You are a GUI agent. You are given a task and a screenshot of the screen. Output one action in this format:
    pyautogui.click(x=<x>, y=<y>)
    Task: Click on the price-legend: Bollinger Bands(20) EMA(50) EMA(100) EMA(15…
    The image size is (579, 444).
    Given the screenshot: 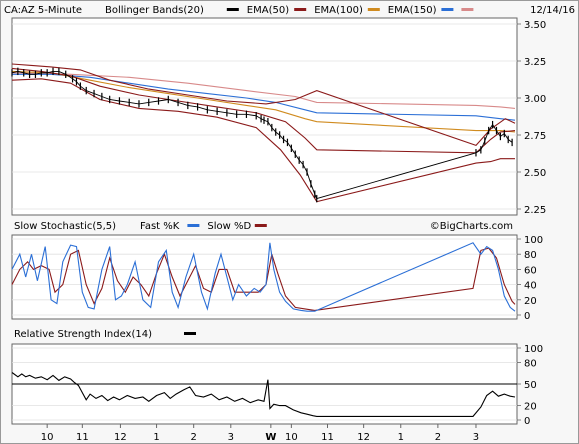 What is the action you would take?
    pyautogui.click(x=289, y=10)
    